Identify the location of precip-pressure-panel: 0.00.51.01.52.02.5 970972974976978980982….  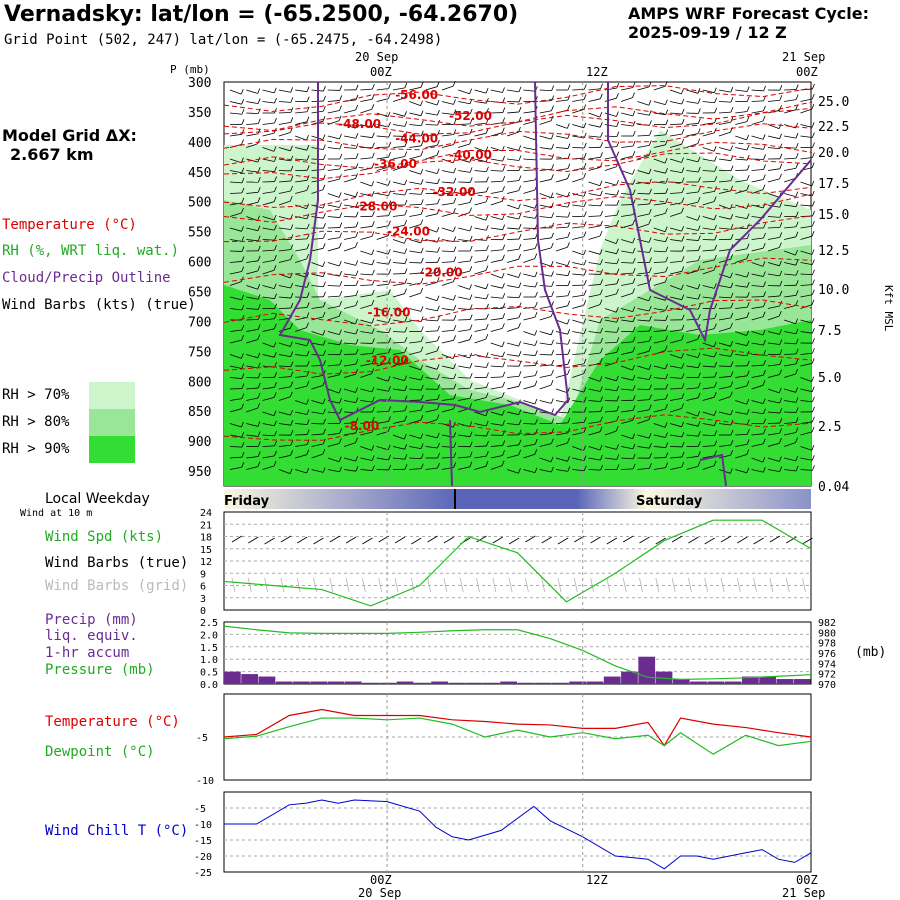
(543, 654).